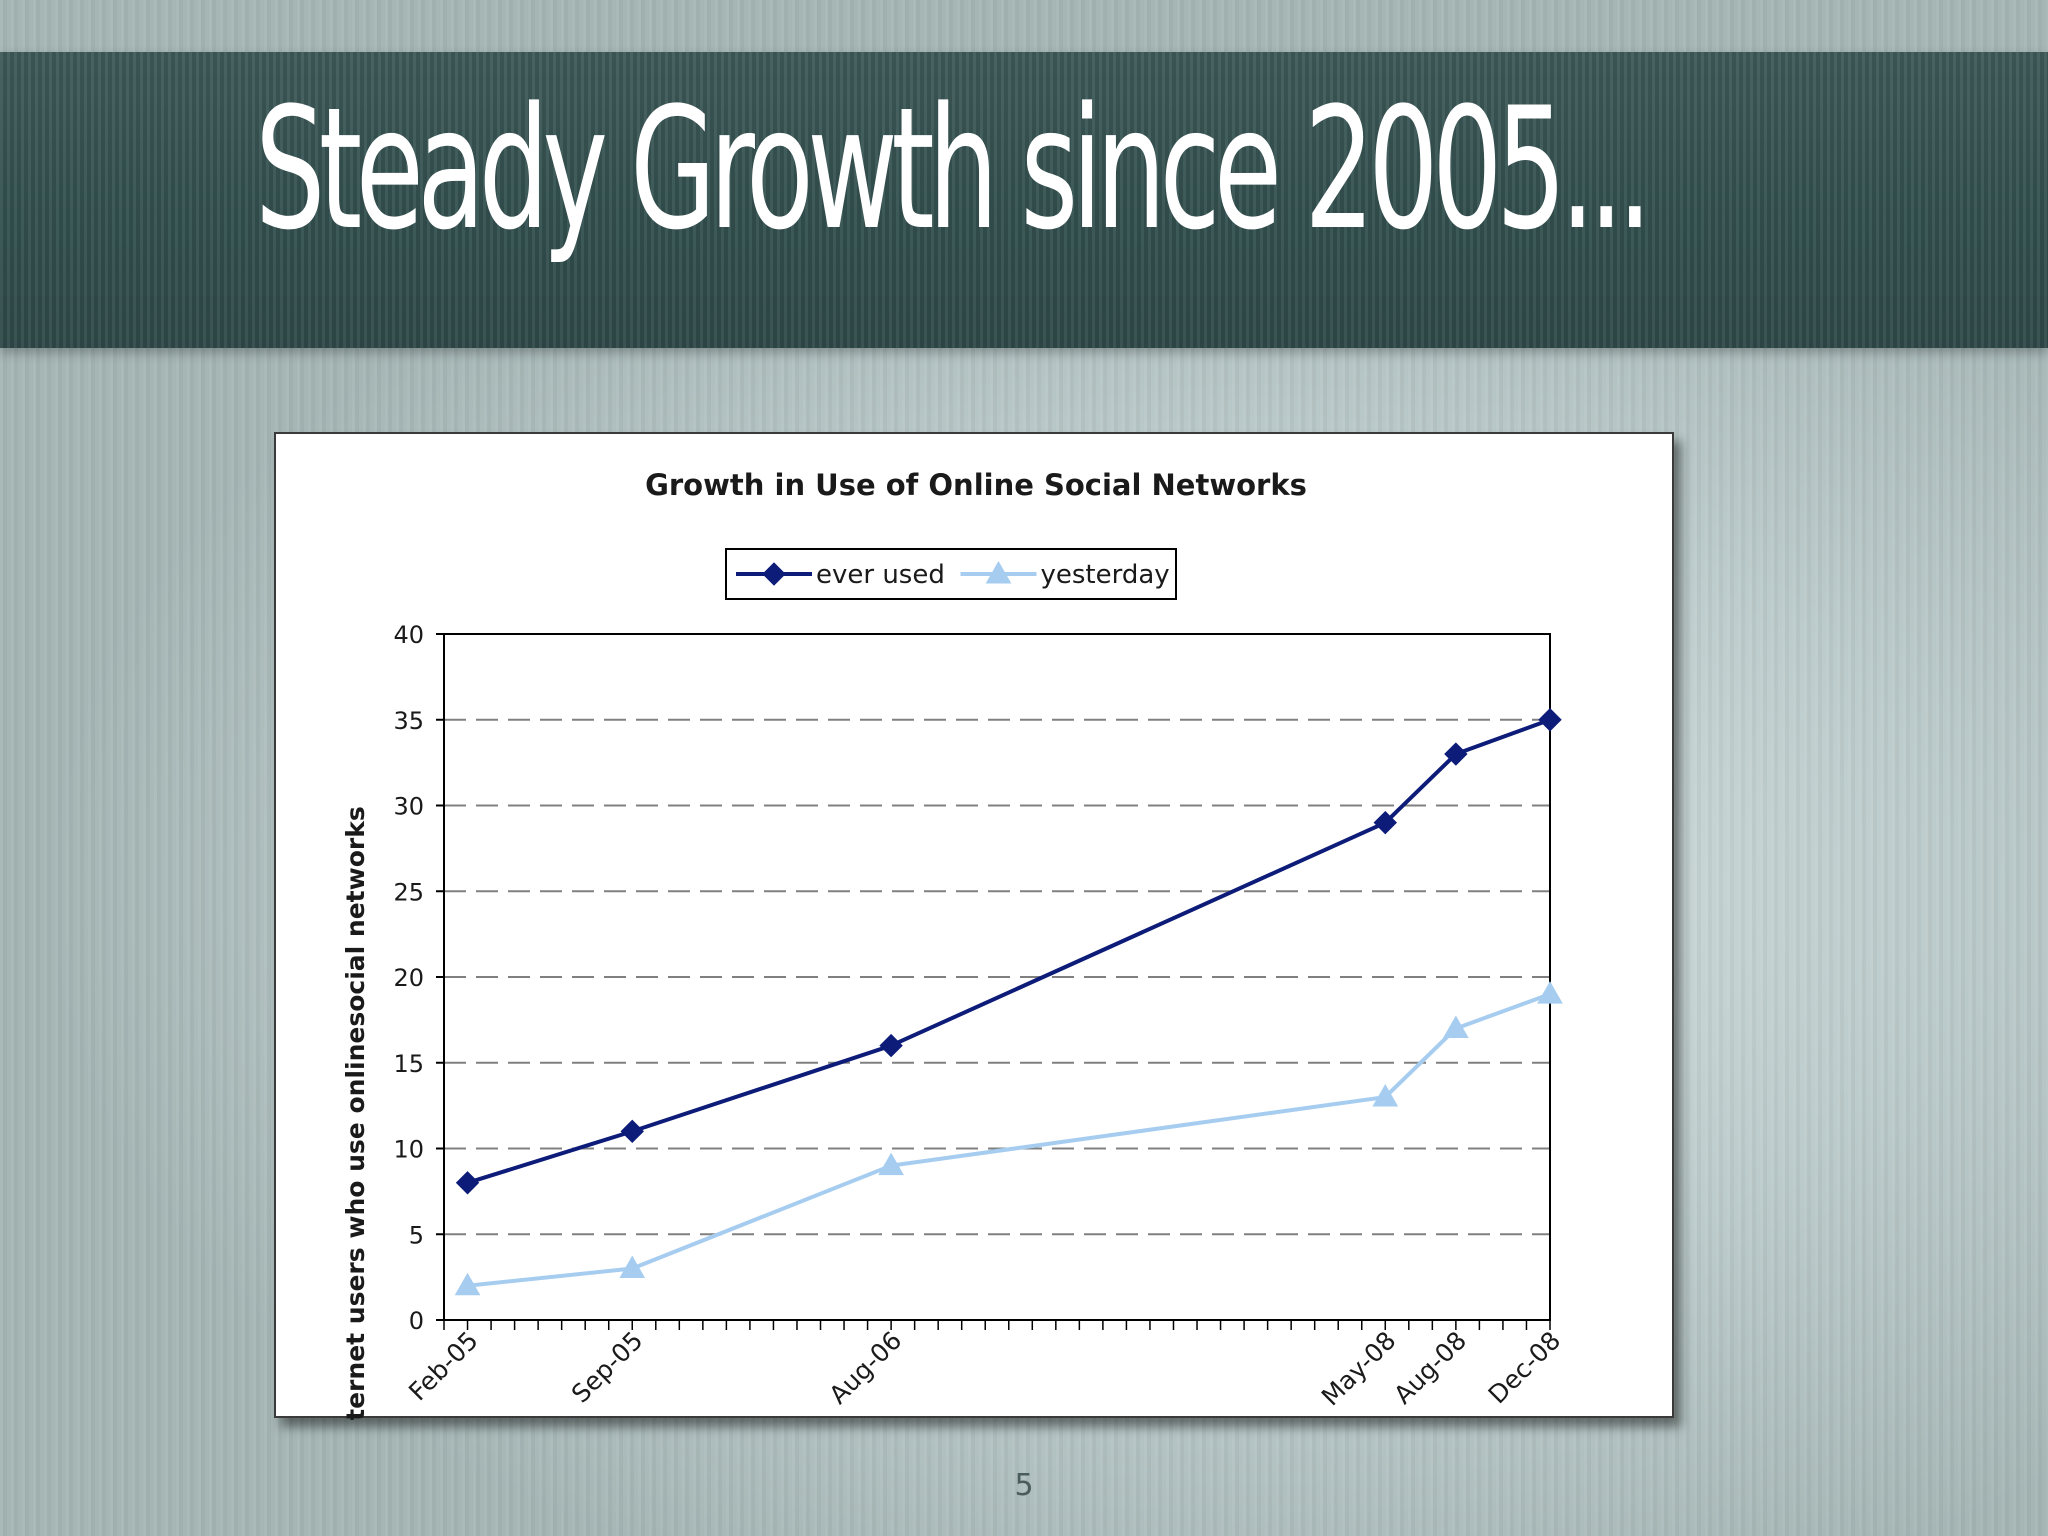 Image resolution: width=2048 pixels, height=1536 pixels. What do you see at coordinates (1009, 1140) in the screenshot?
I see `series-line-yesterday` at bounding box center [1009, 1140].